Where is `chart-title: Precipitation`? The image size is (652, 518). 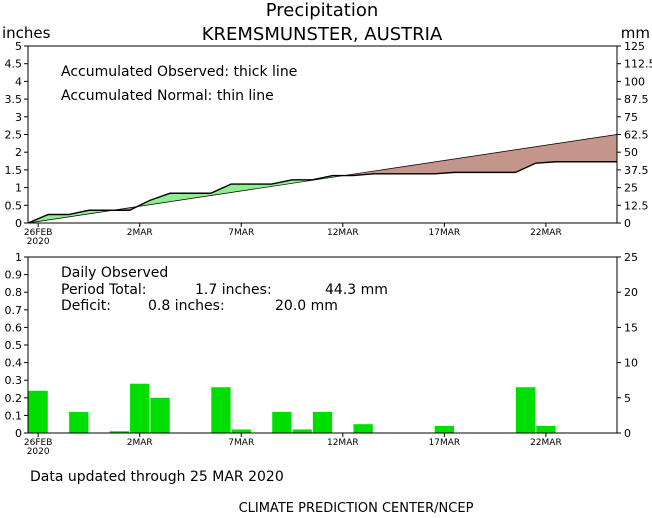 chart-title: Precipitation is located at coordinates (322, 10).